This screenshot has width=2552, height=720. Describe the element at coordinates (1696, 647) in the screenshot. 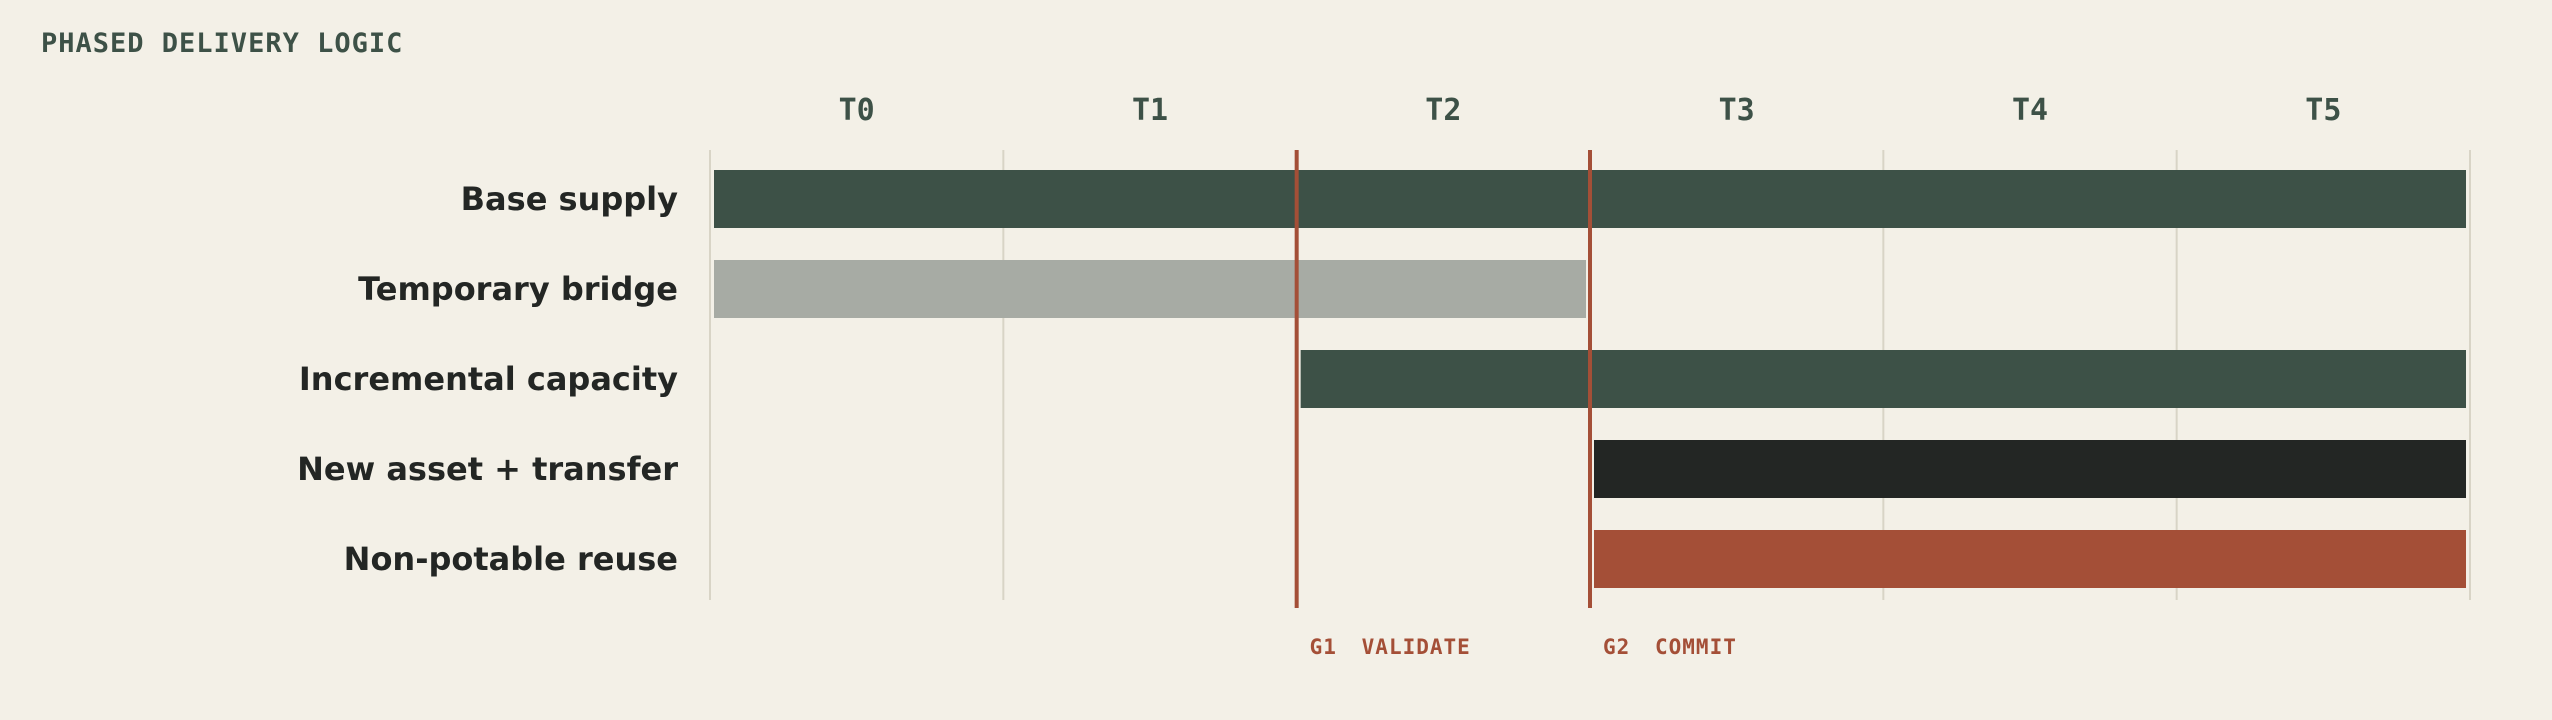

I see `gate-label: COMMIT` at that location.